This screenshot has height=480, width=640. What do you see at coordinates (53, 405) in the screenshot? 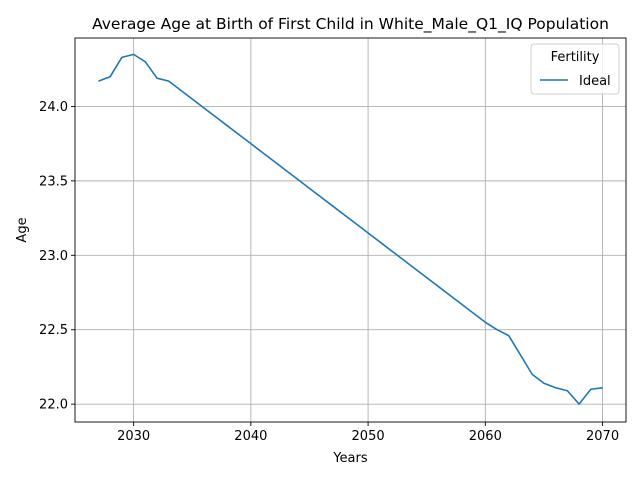
I see `y-tick-label: 22.0` at bounding box center [53, 405].